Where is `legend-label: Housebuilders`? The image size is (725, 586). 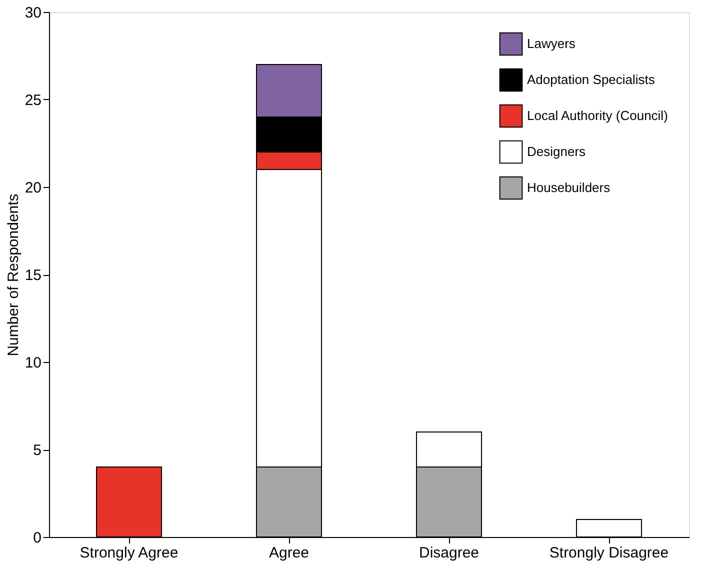
legend-label: Housebuilders is located at coordinates (569, 187).